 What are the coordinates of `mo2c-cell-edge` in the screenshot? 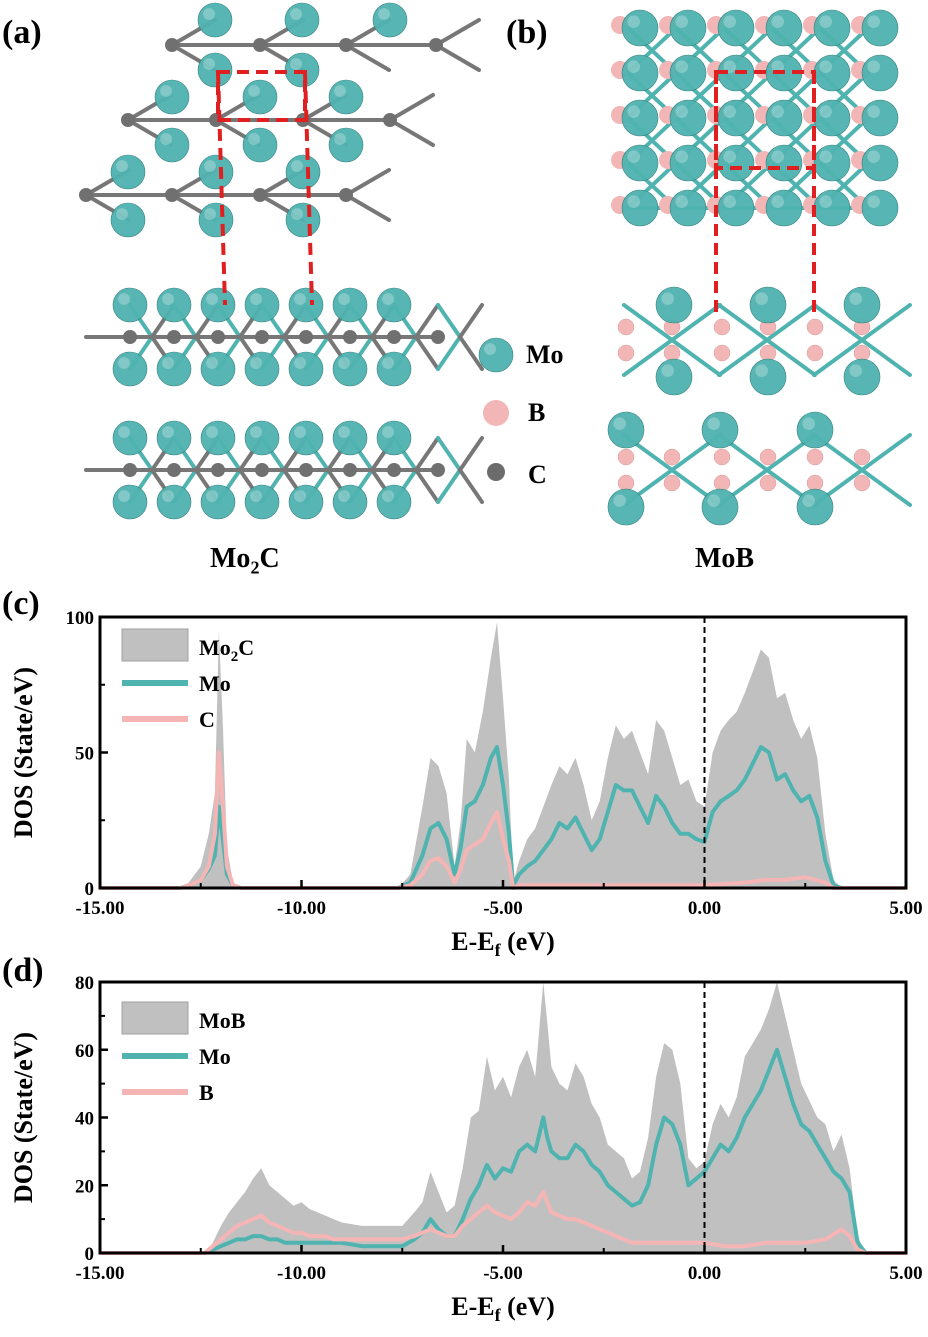 It's located at (308, 188).